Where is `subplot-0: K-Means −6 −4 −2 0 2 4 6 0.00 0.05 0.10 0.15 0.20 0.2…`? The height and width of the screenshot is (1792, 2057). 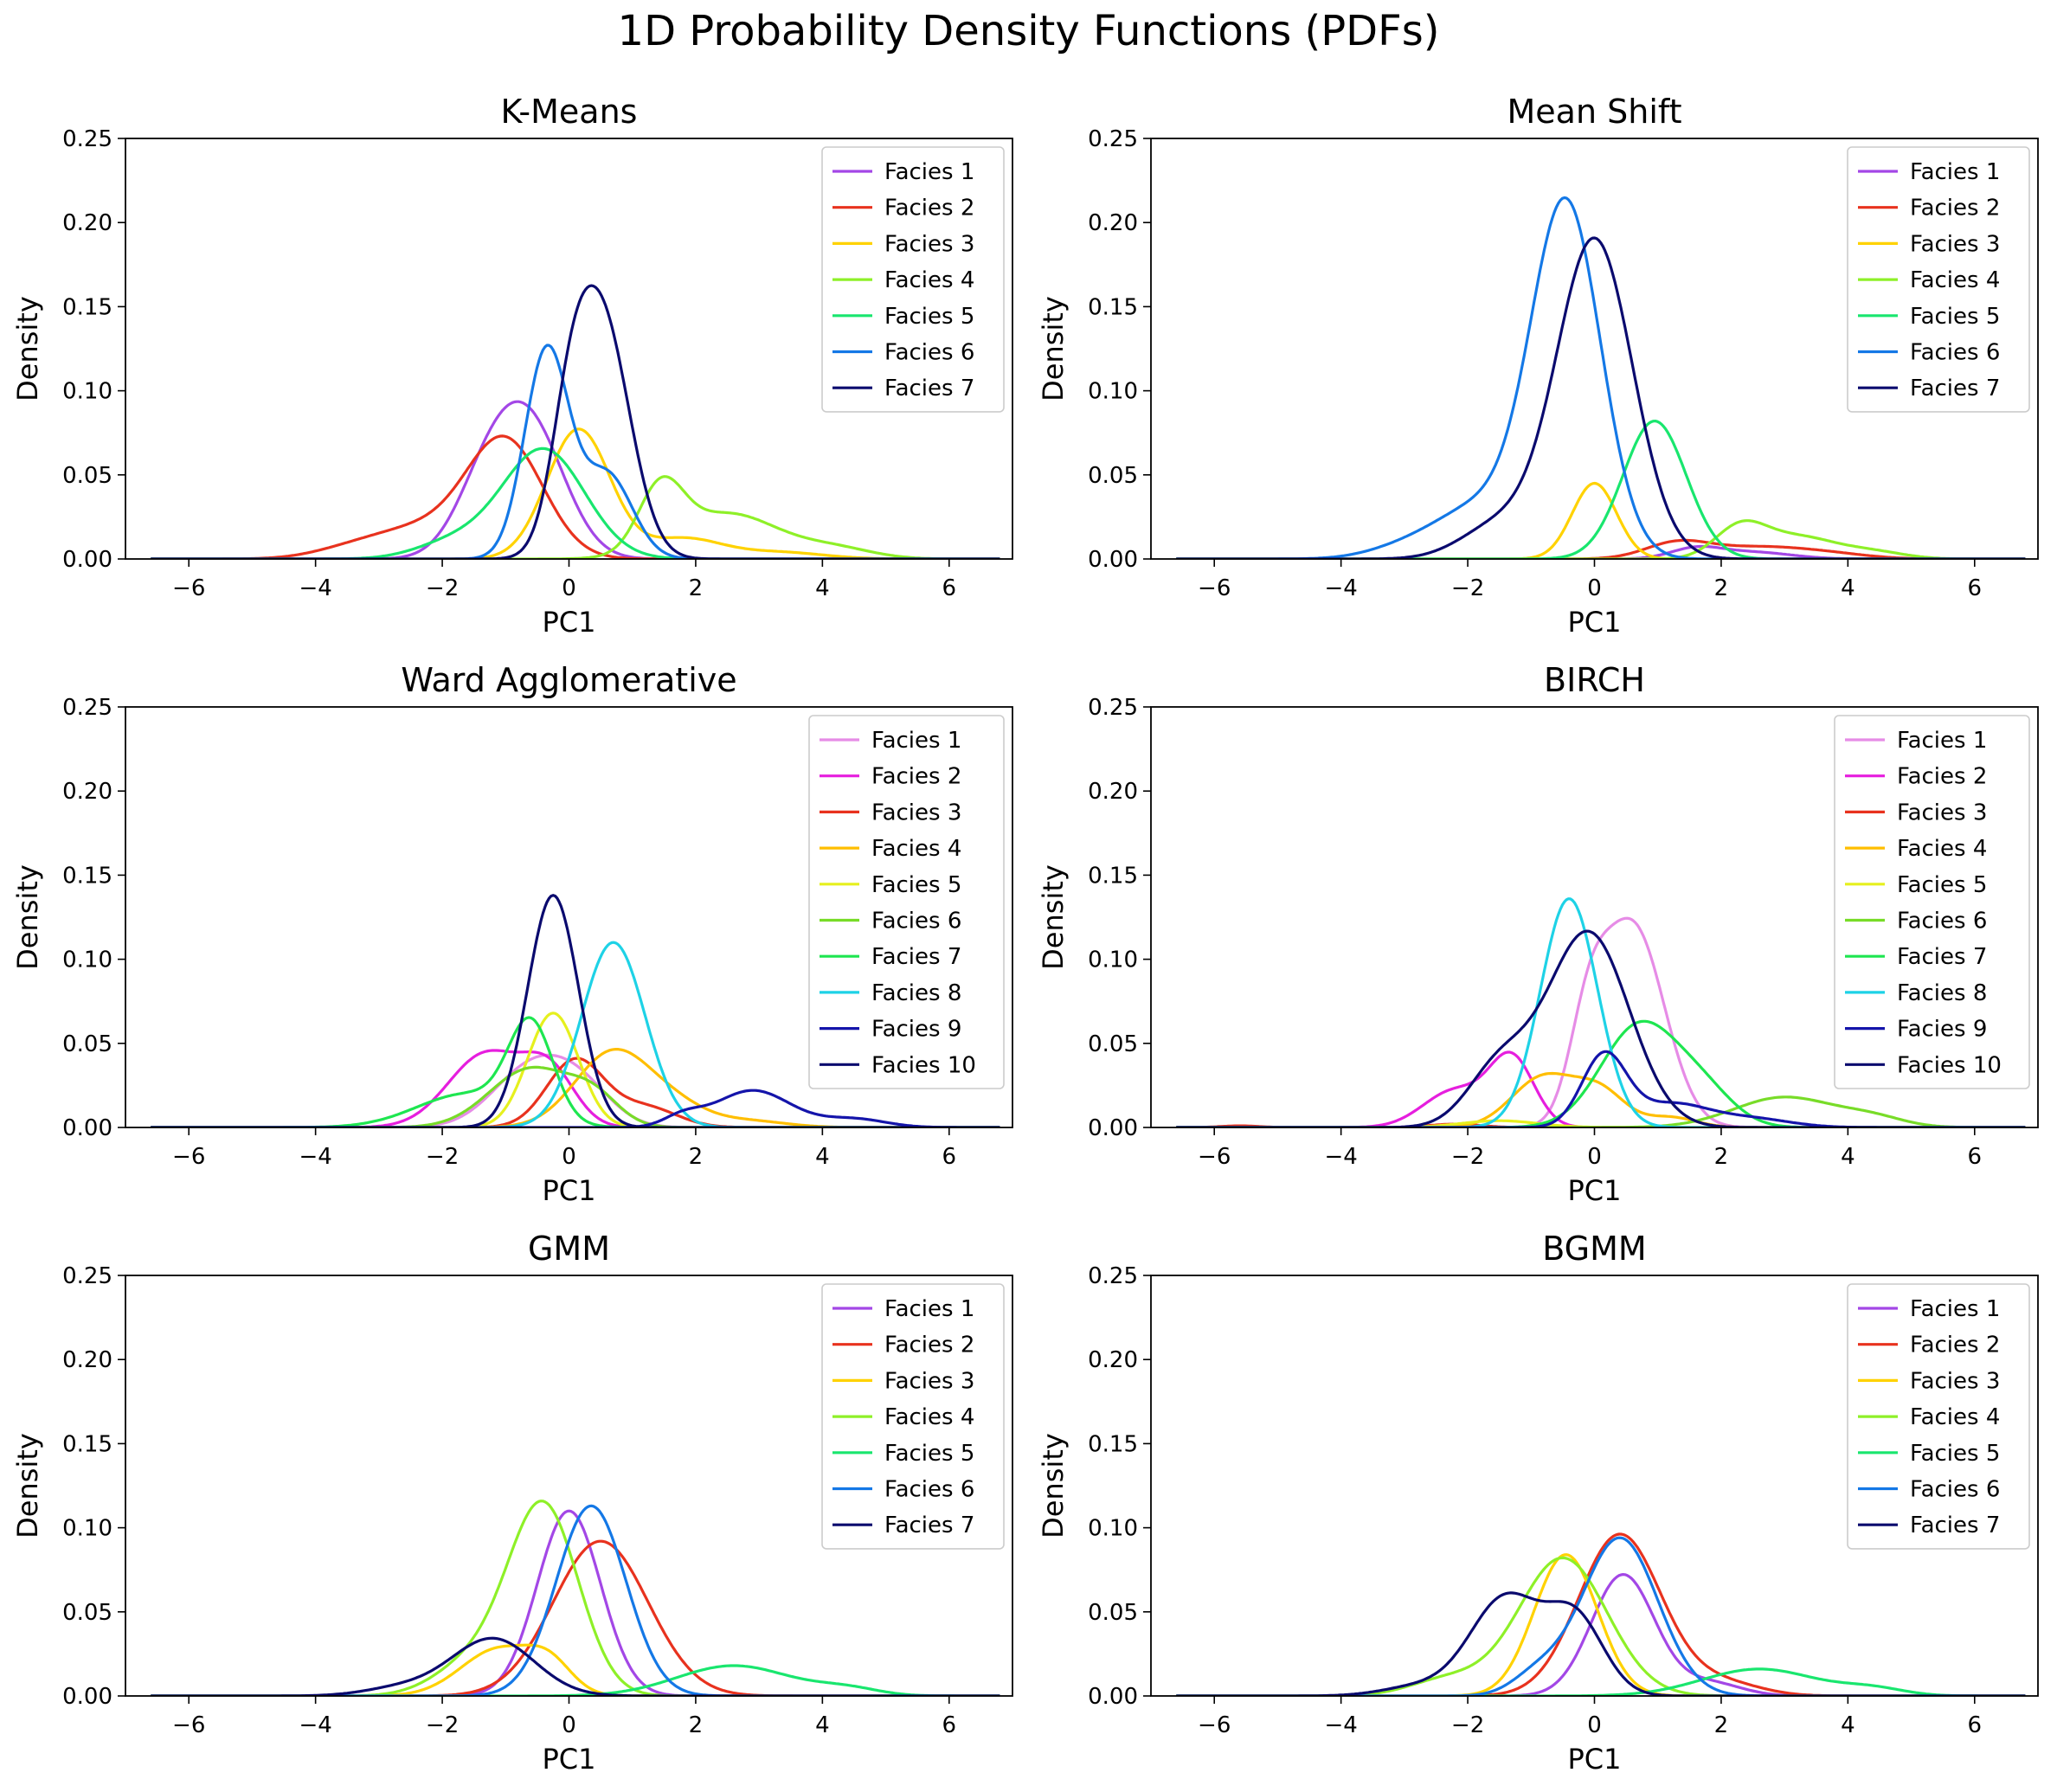 subplot-0: K-Means −6 −4 −2 0 2 4 6 0.00 0.05 0.10 0.15 0.20 0.2… is located at coordinates (512, 366).